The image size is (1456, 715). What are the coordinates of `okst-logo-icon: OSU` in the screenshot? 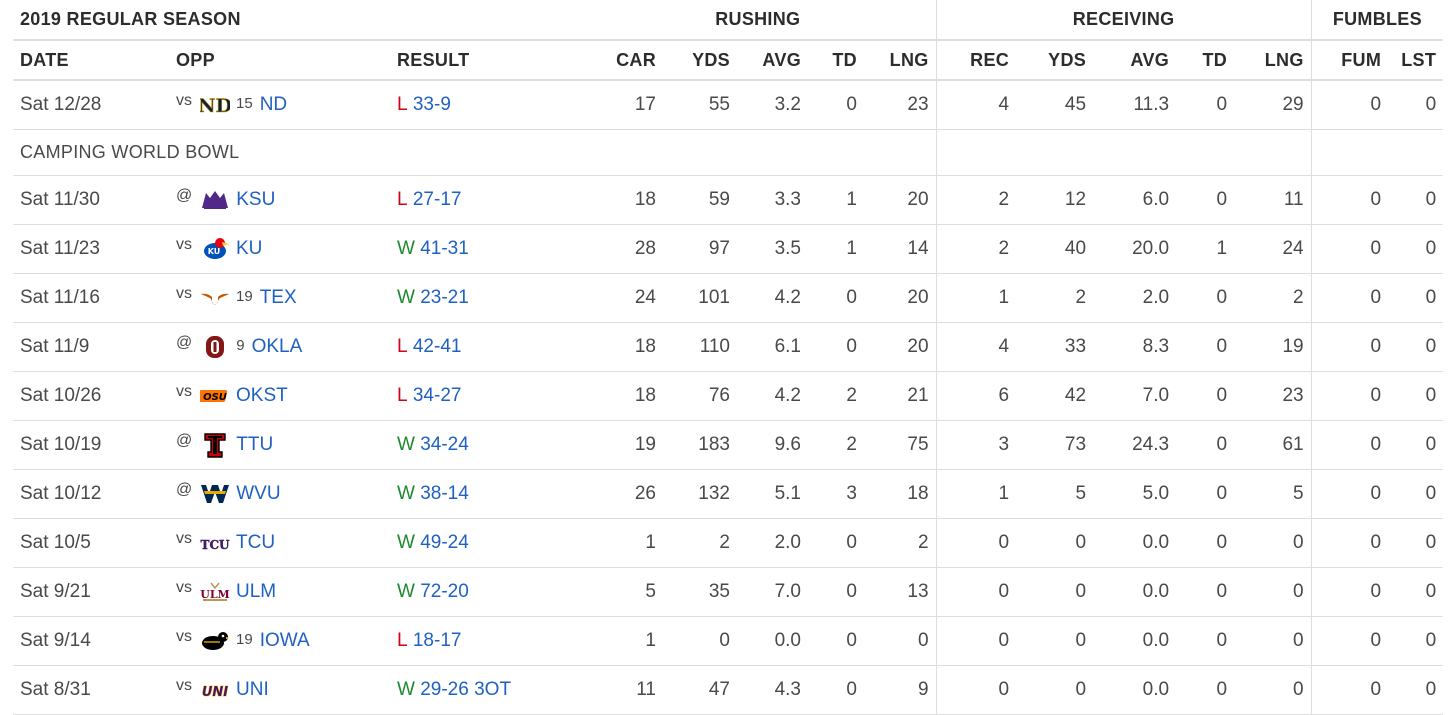 It's located at (213, 396).